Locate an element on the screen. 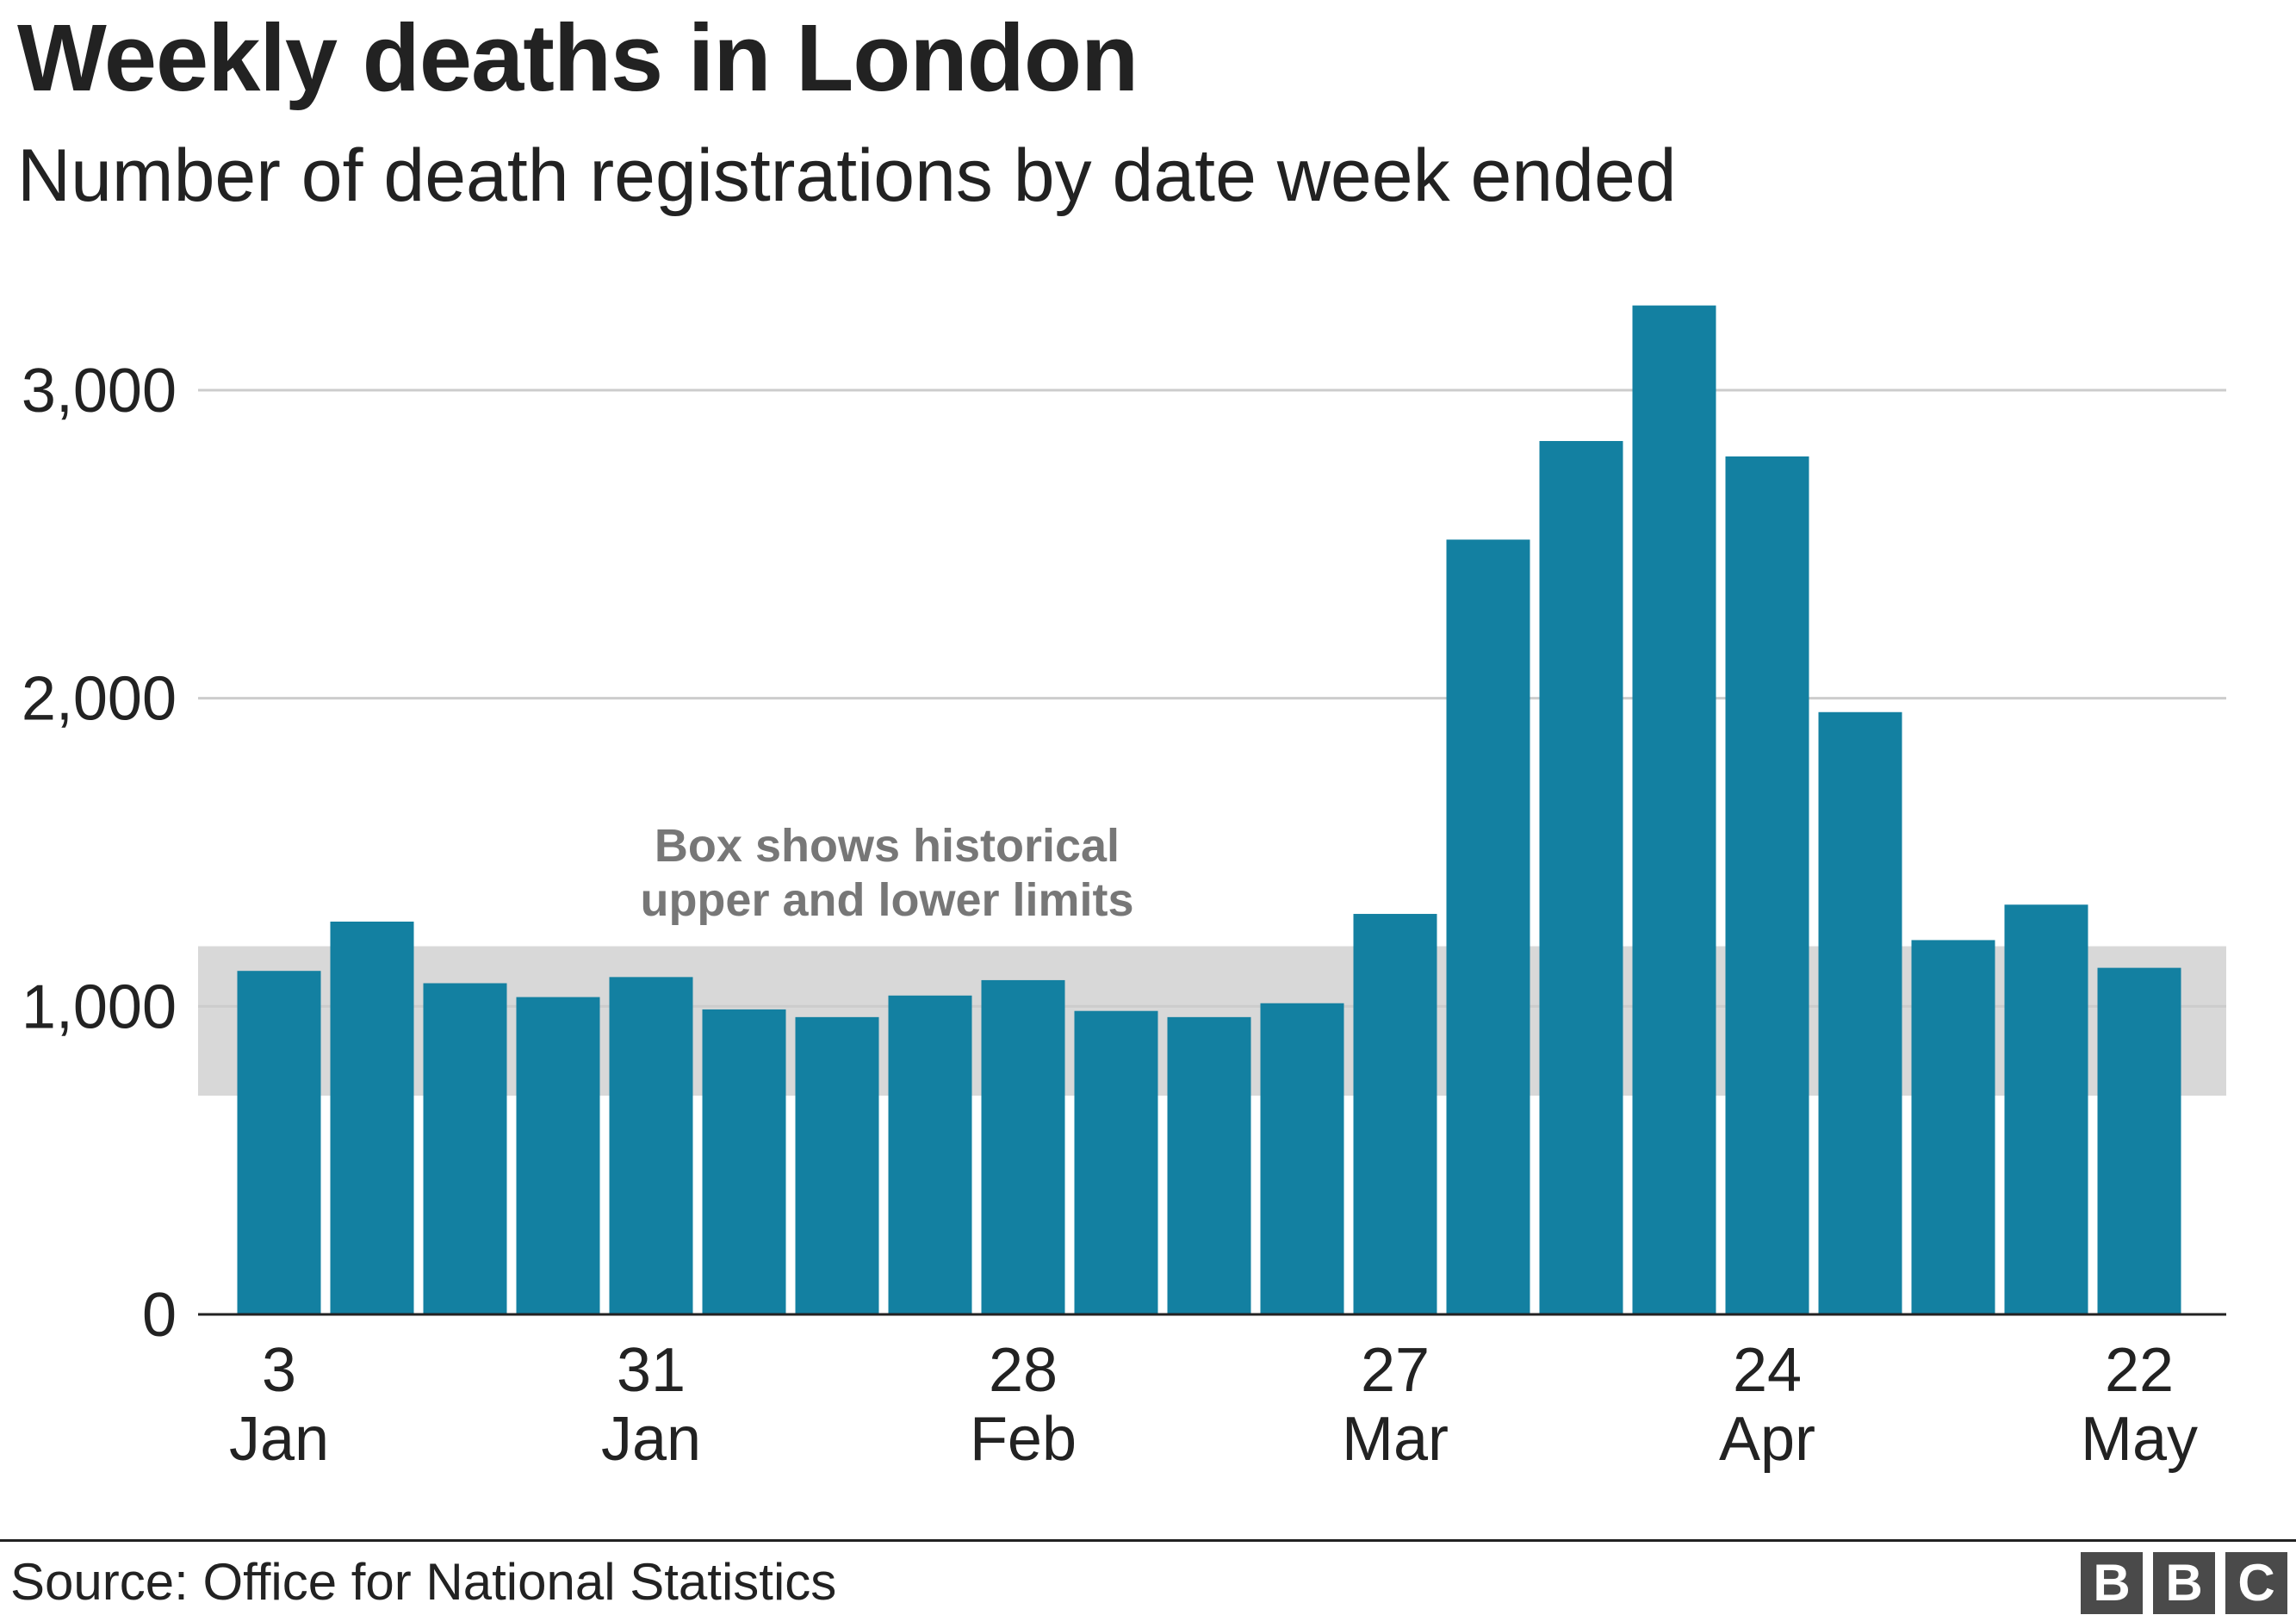 This screenshot has width=2296, height=1615. bbc-logo: B B C is located at coordinates (2184, 1583).